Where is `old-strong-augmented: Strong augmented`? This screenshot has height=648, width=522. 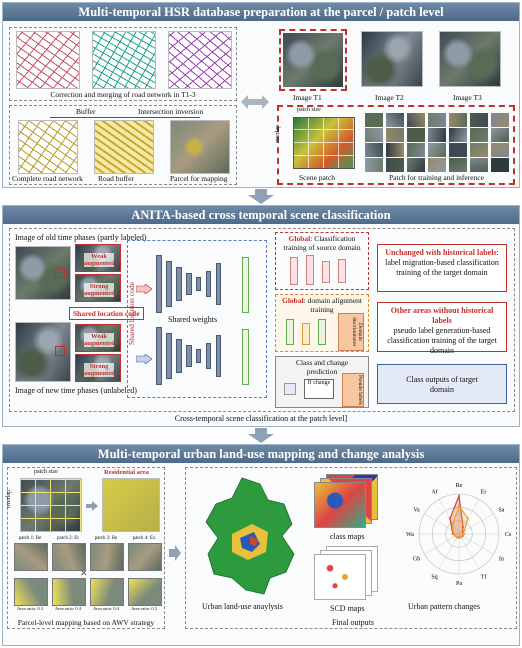
old-strong-augmented: Strong augmented is located at coordinates (98, 288).